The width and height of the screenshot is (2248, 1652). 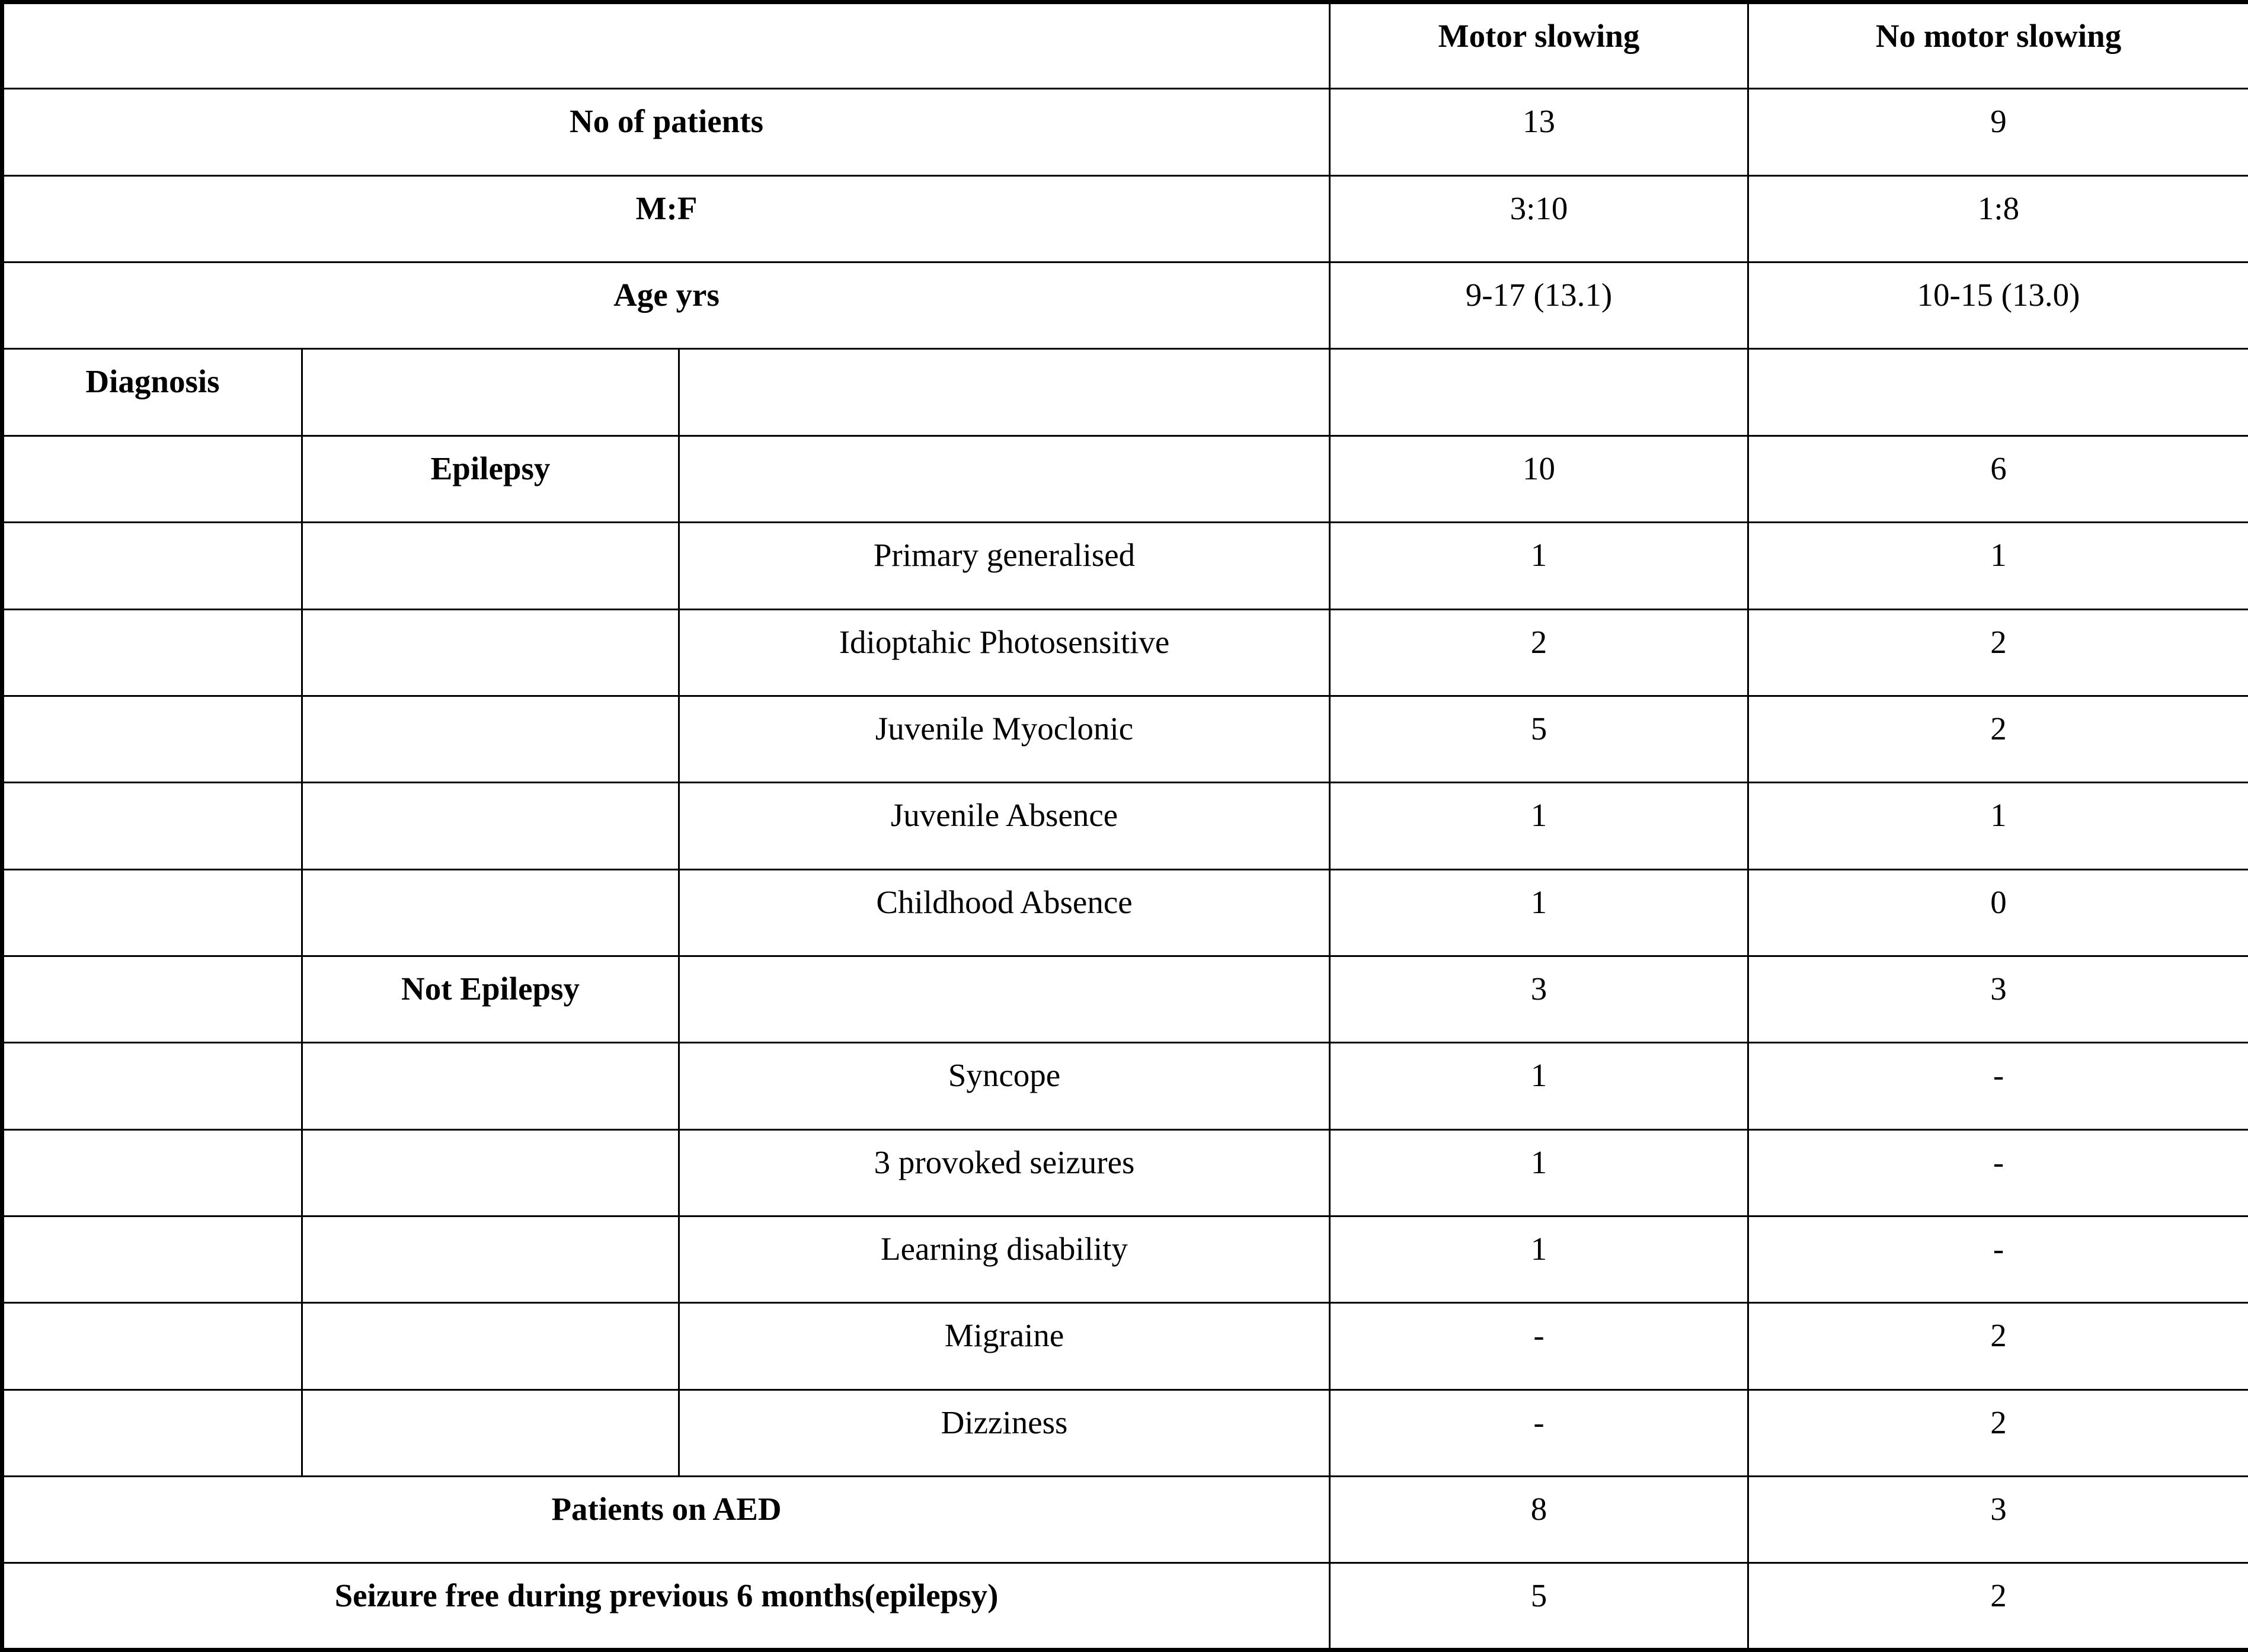 I want to click on header-empty-cell, so click(x=666, y=46).